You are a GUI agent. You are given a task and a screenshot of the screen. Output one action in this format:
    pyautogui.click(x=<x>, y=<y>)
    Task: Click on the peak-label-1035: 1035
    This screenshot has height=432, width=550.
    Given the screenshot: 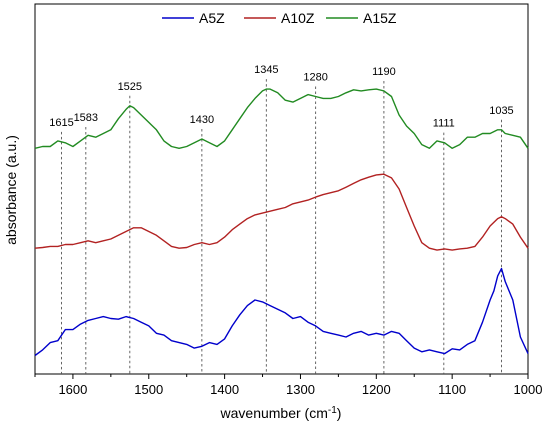 What is the action you would take?
    pyautogui.click(x=501, y=111)
    